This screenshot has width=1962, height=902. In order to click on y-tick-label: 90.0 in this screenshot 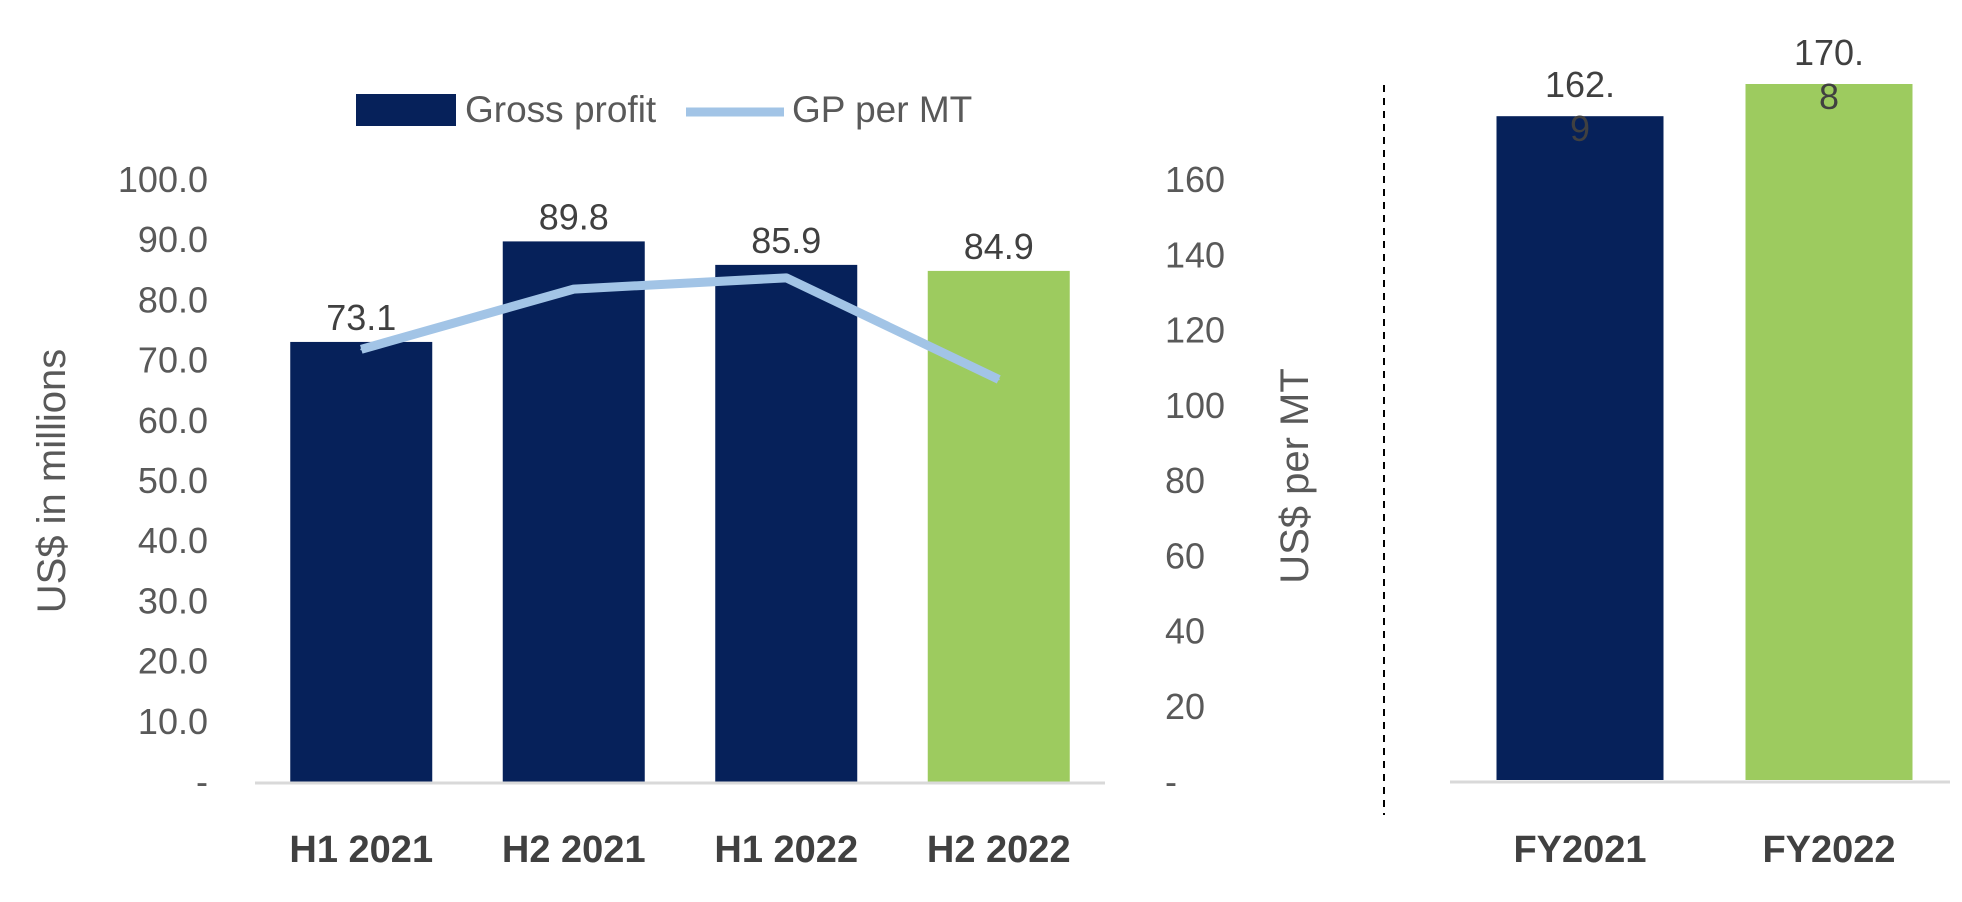, I will do `click(173, 239)`.